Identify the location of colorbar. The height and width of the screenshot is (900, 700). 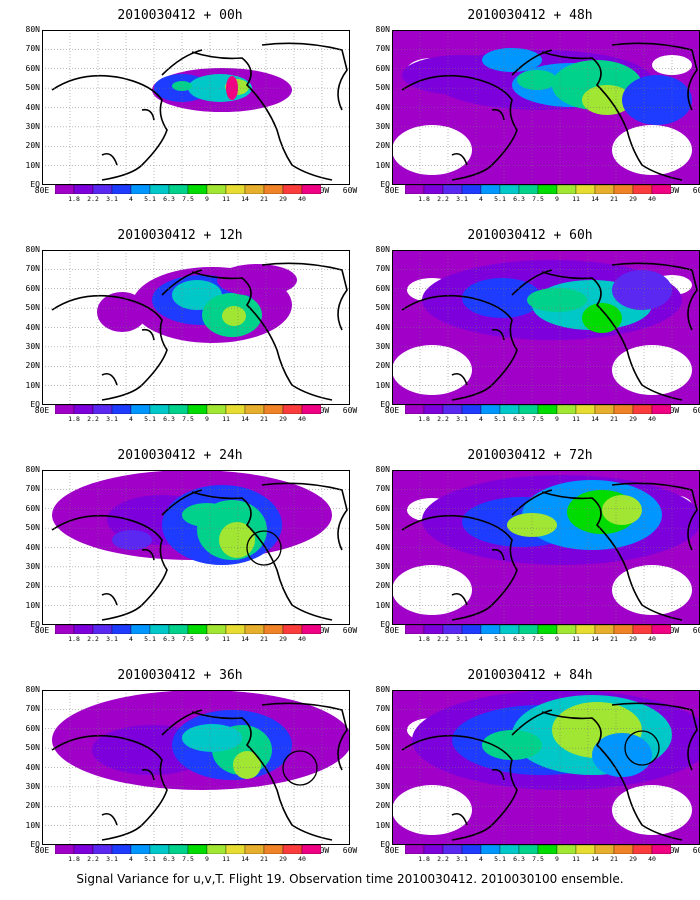
(188, 629).